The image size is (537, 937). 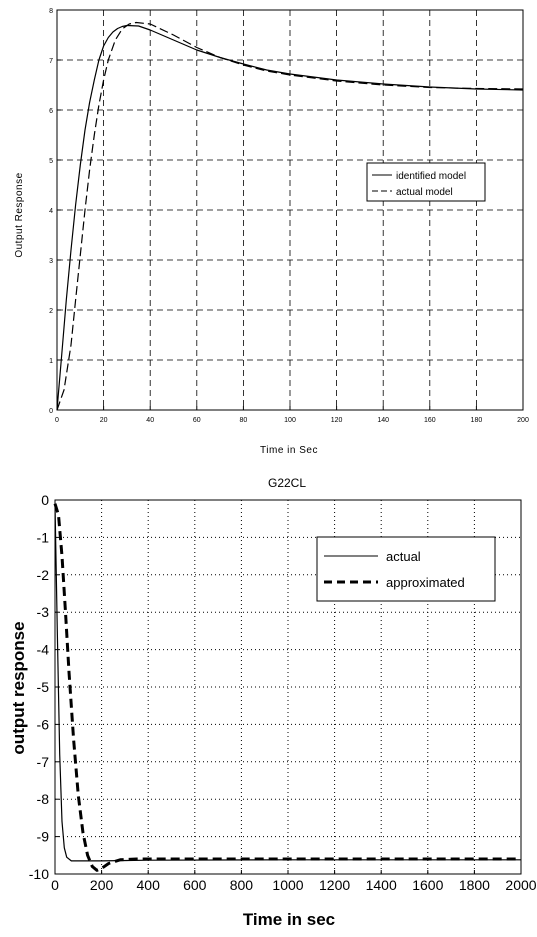 What do you see at coordinates (292, 415) in the screenshot?
I see `chart-1-x-ticks: 0 20 40 60 80 100 120 140 160 180 200` at bounding box center [292, 415].